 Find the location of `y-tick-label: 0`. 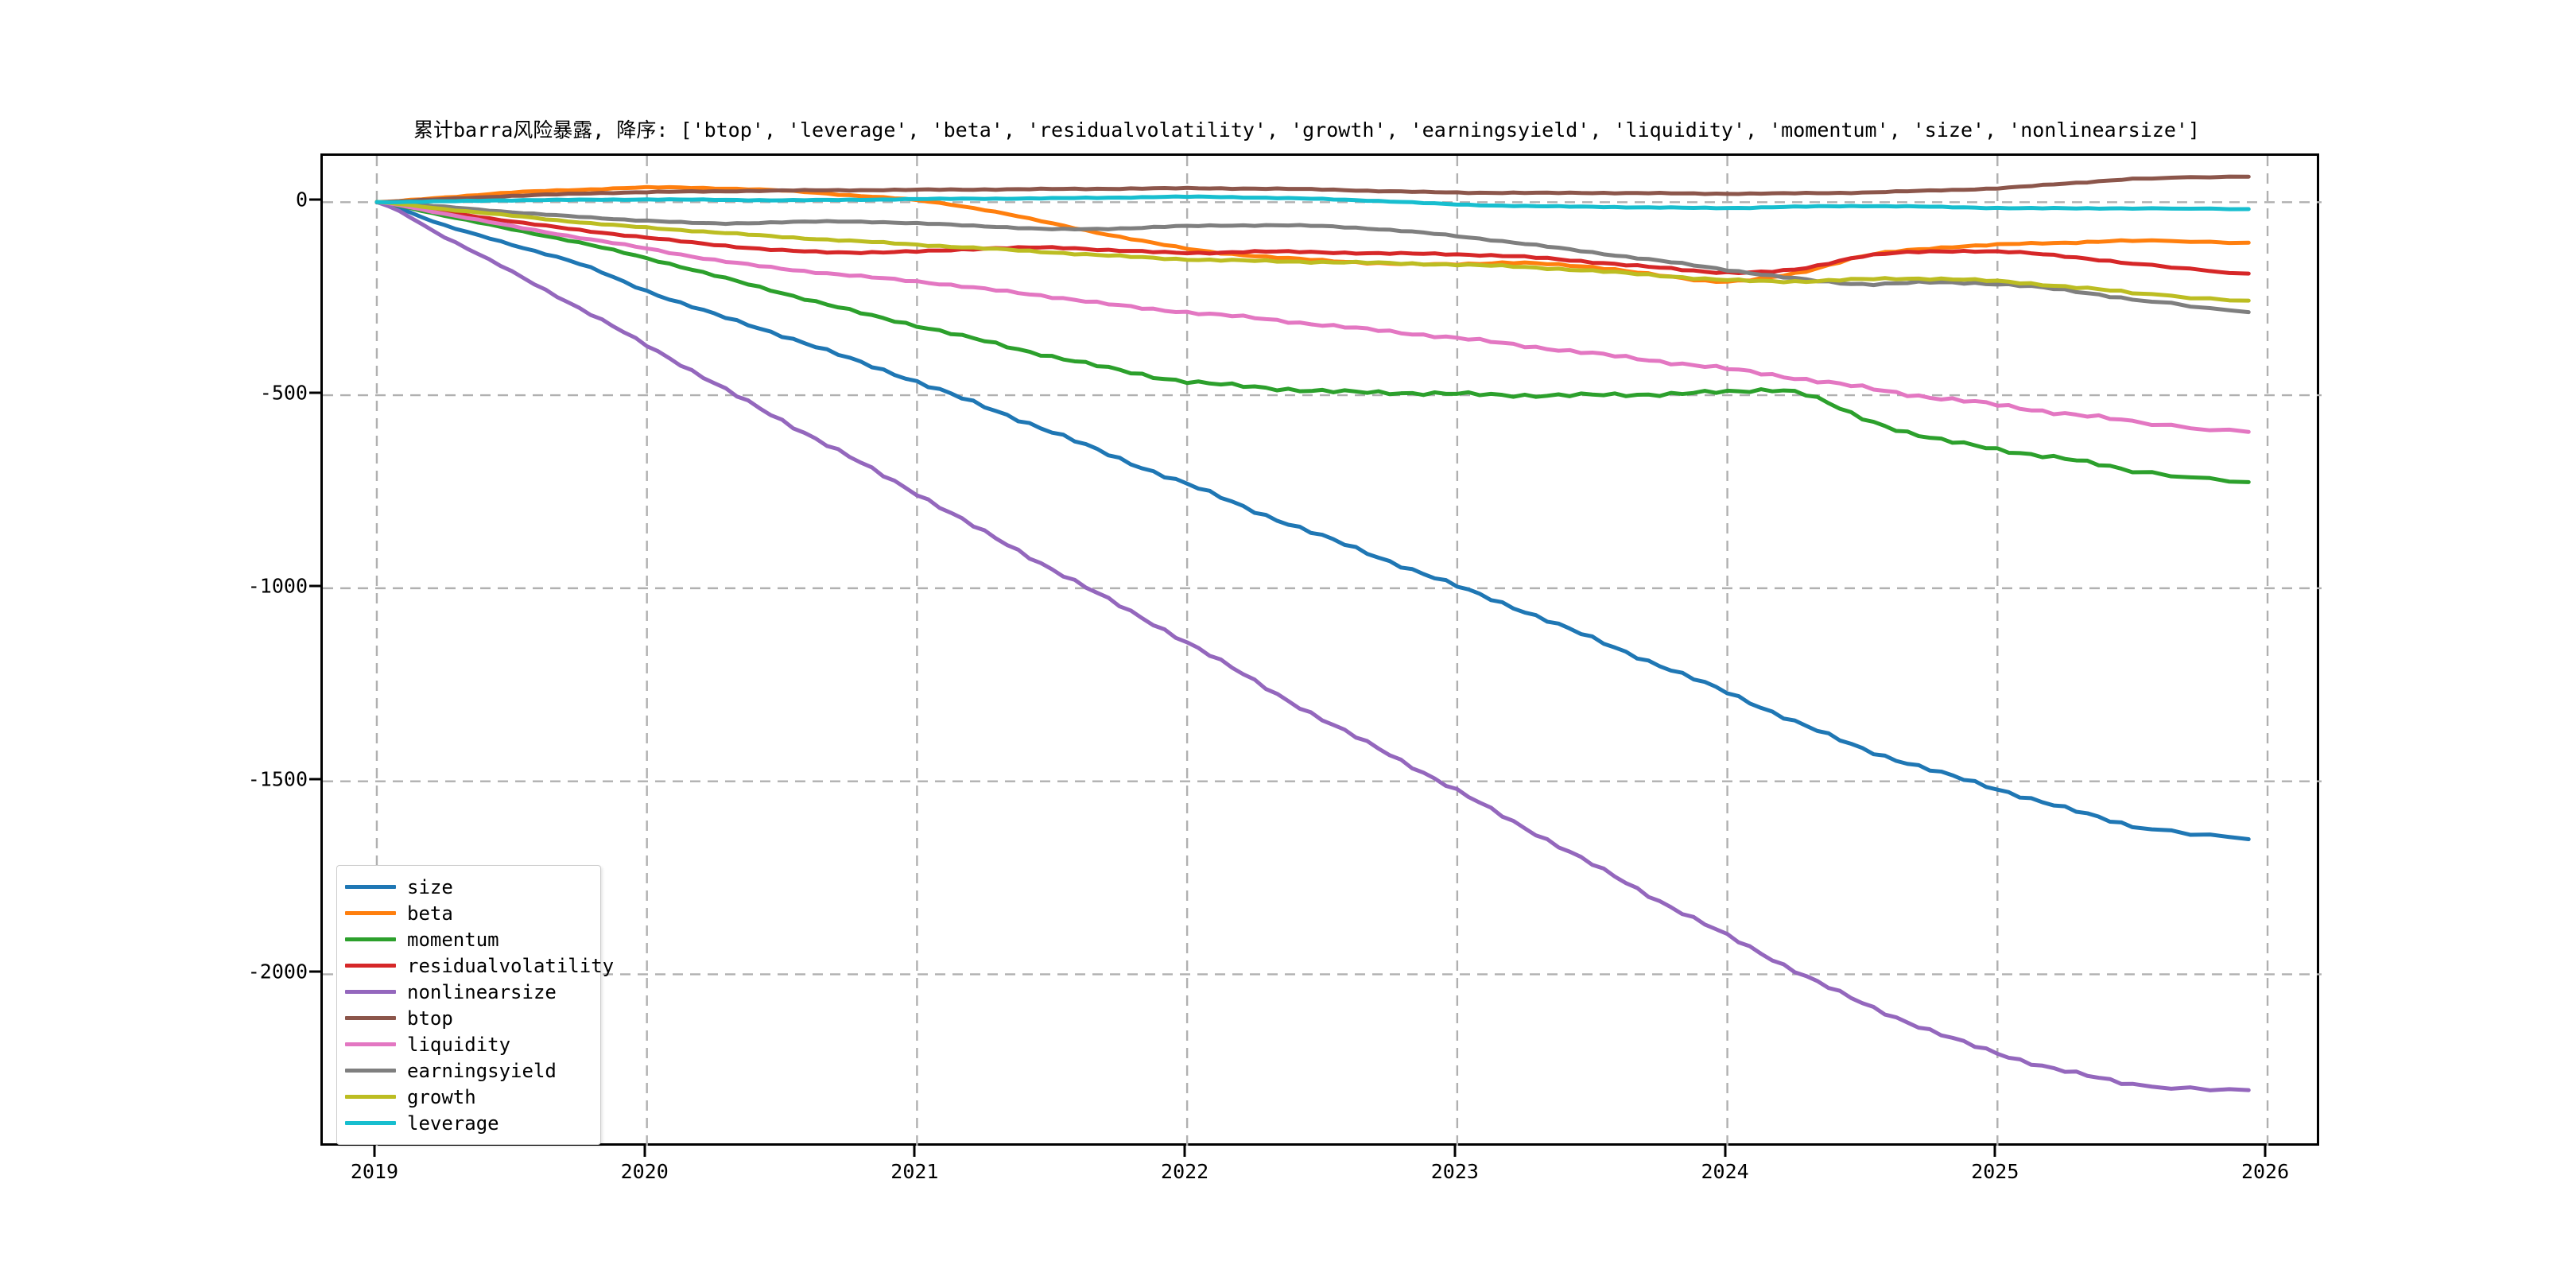

y-tick-label: 0 is located at coordinates (302, 200).